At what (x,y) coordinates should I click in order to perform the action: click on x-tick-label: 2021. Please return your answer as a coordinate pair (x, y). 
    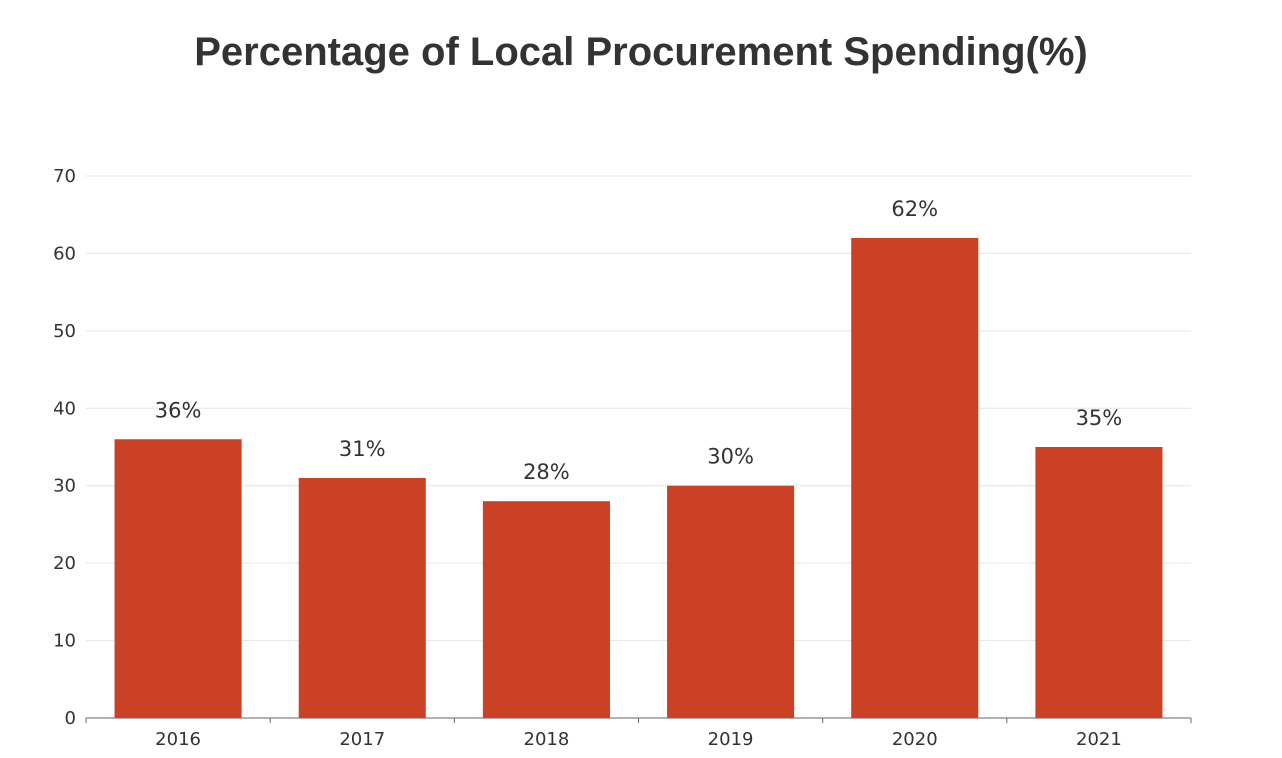
    Looking at the image, I should click on (1099, 739).